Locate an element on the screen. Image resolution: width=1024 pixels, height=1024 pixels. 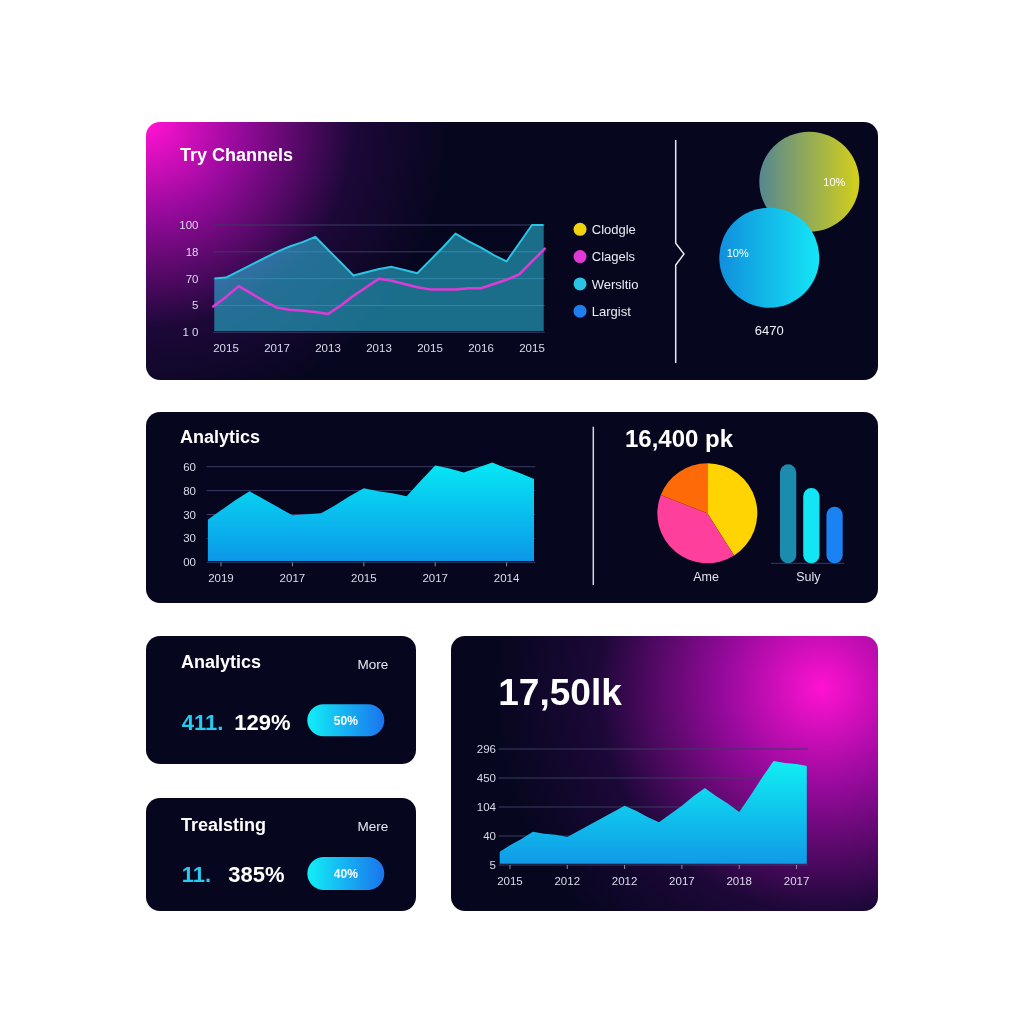
text: 104 is located at coordinates (486, 807).